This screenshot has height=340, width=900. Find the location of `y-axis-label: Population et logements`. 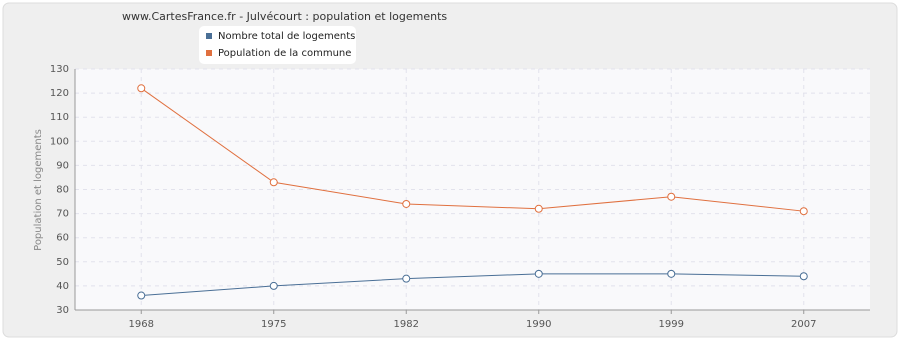

y-axis-label: Population et logements is located at coordinates (38, 190).